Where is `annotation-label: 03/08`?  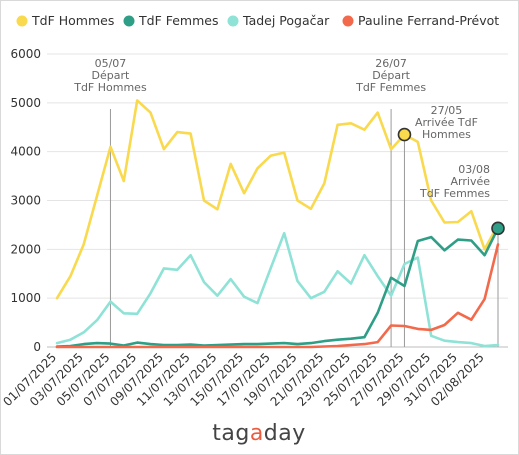 annotation-label: 03/08 is located at coordinates (474, 169).